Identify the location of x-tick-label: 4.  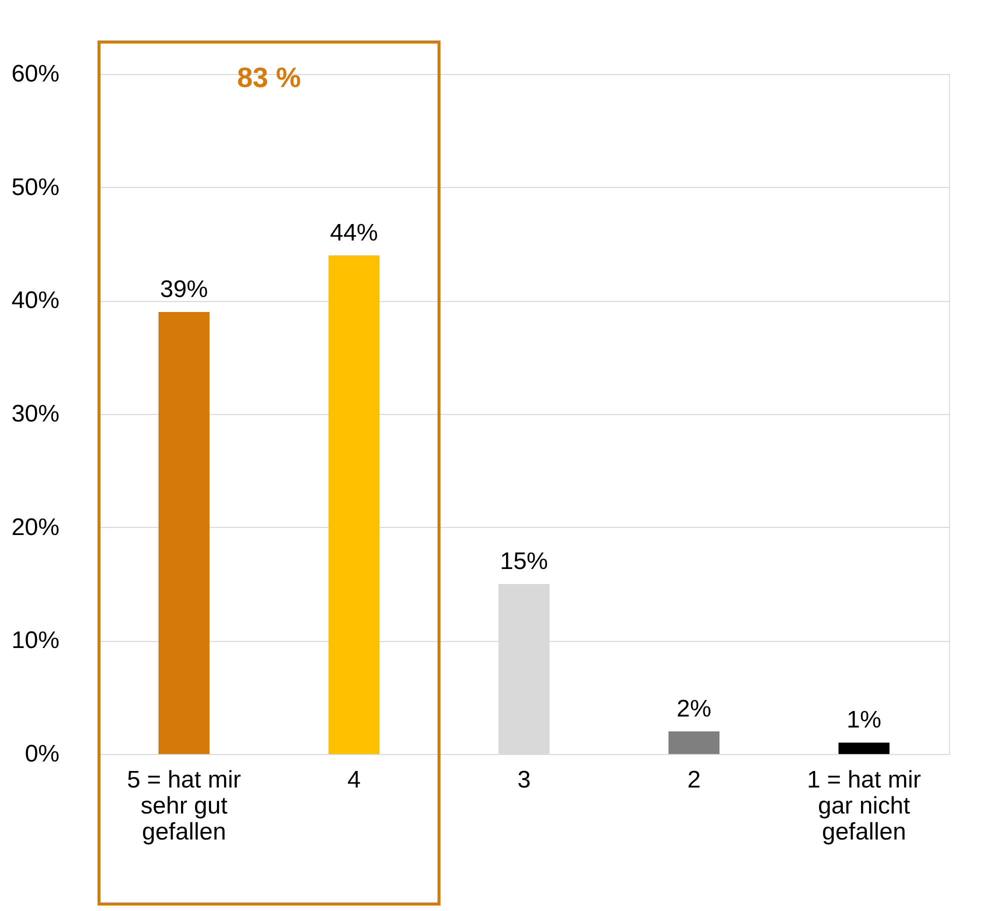
(354, 780).